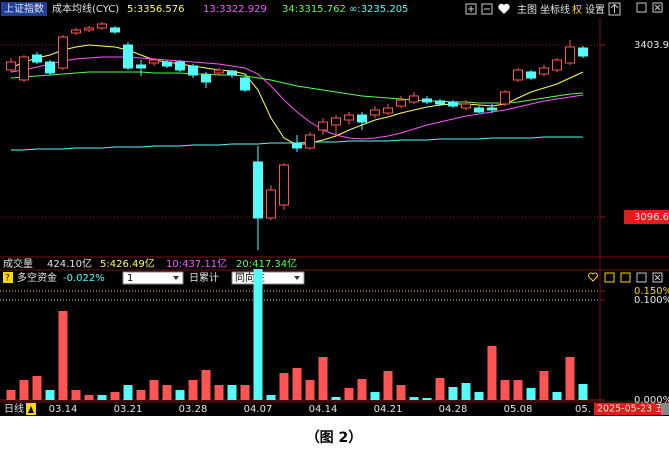  I want to click on zoom-in, so click(471, 9).